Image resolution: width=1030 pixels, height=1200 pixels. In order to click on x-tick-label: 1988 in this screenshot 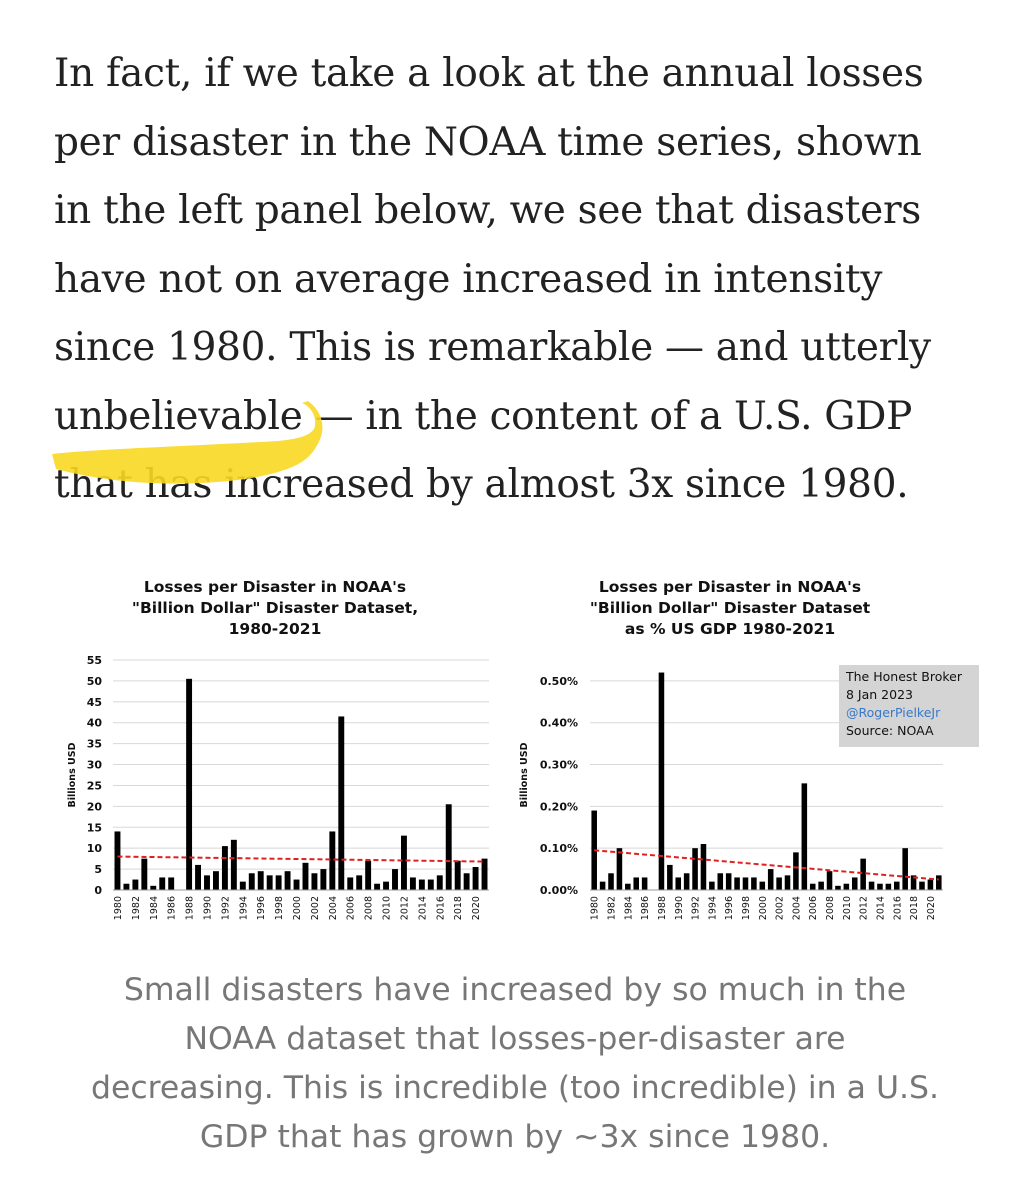, I will do `click(662, 908)`.